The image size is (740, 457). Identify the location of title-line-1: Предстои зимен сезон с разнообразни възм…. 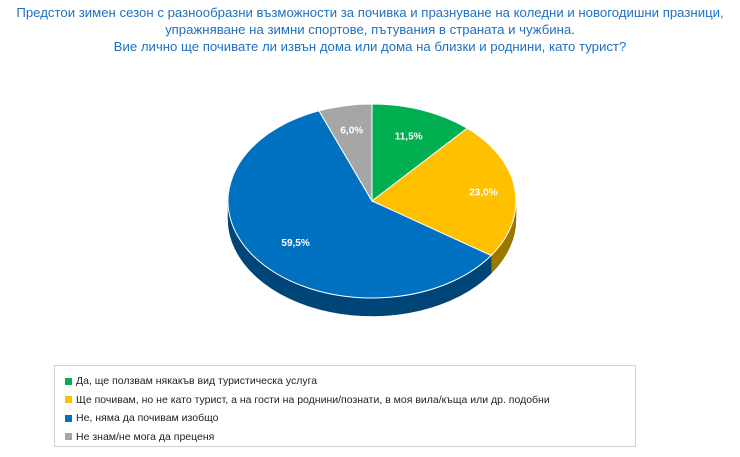
(370, 12).